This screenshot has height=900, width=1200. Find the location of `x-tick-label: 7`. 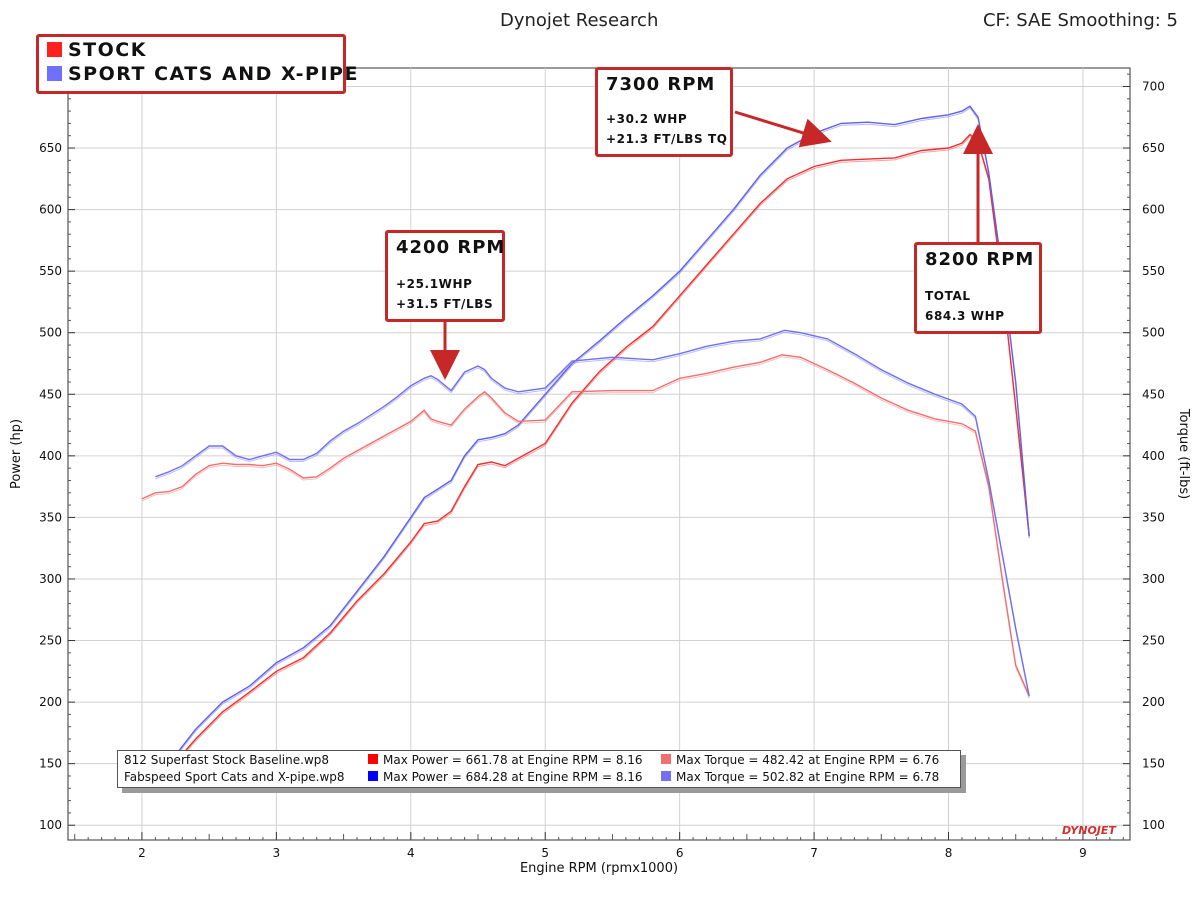

x-tick-label: 7 is located at coordinates (814, 853).